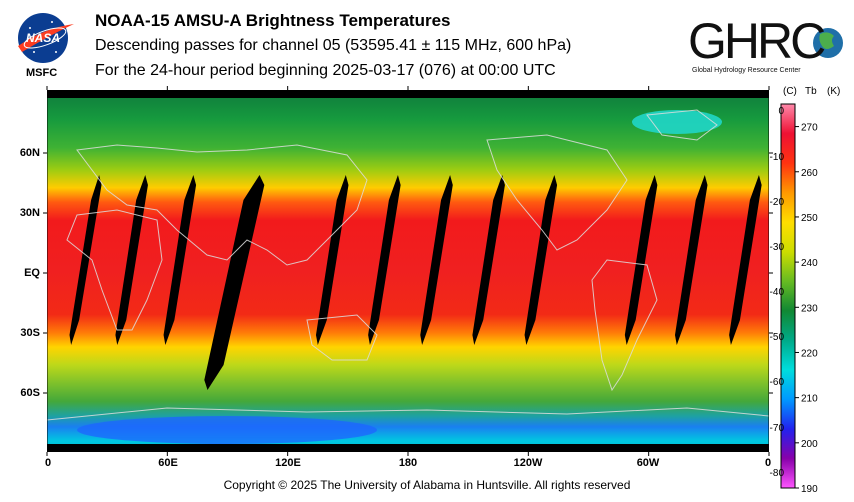  Describe the element at coordinates (799, 297) in the screenshot. I see `colorbar: 270 260 250 240 230 220 210 200 190` at that location.